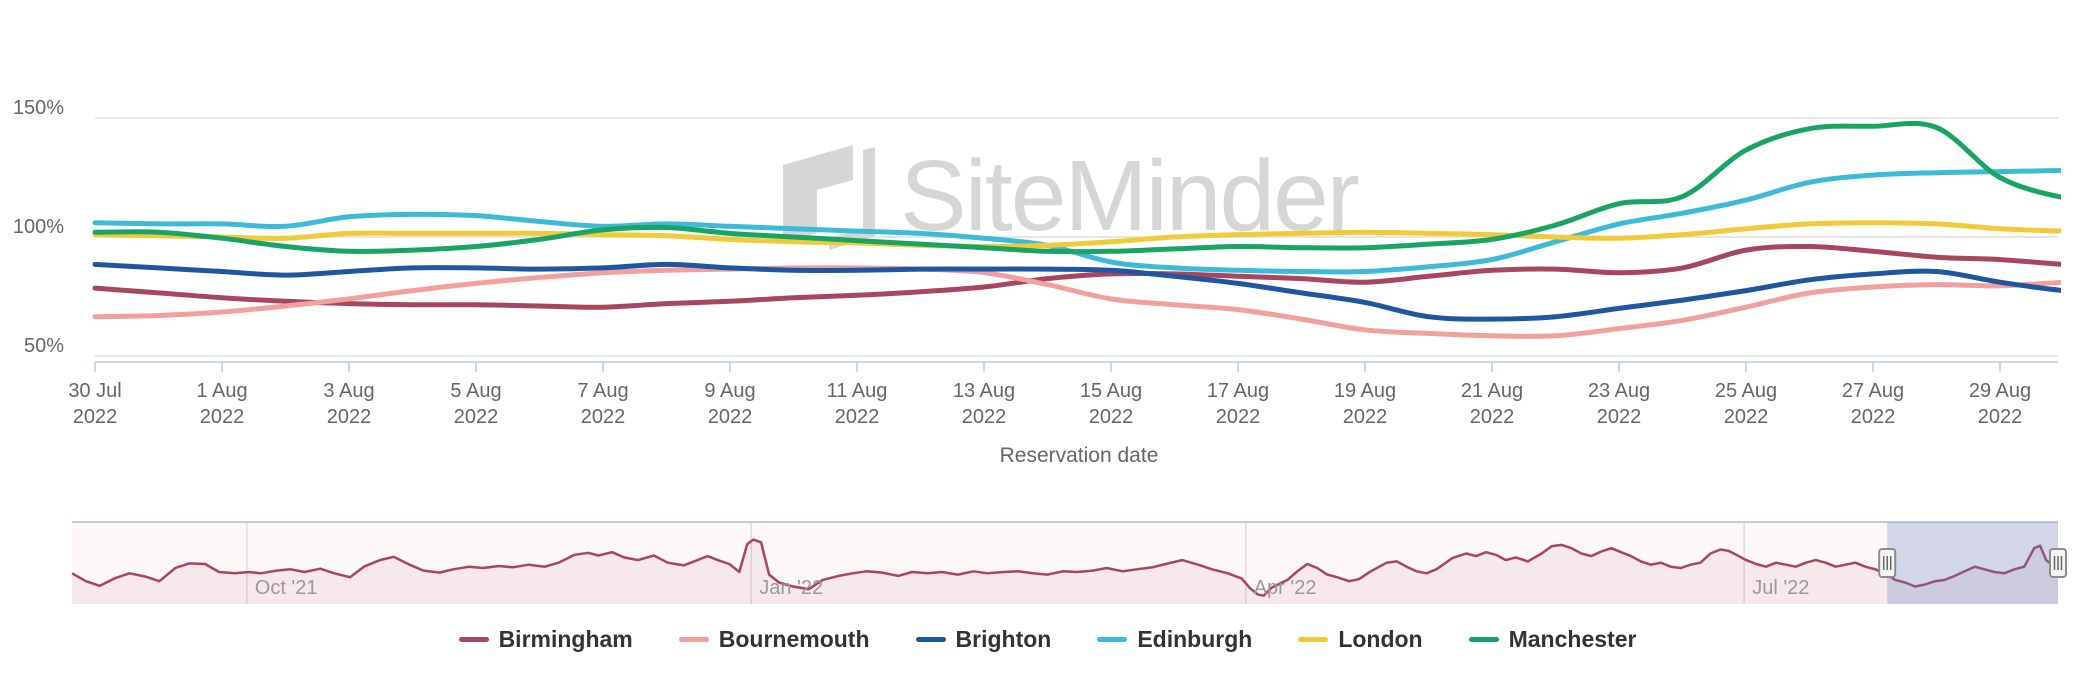 The image size is (2095, 689). What do you see at coordinates (1887, 563) in the screenshot?
I see `navigator-handle-left` at bounding box center [1887, 563].